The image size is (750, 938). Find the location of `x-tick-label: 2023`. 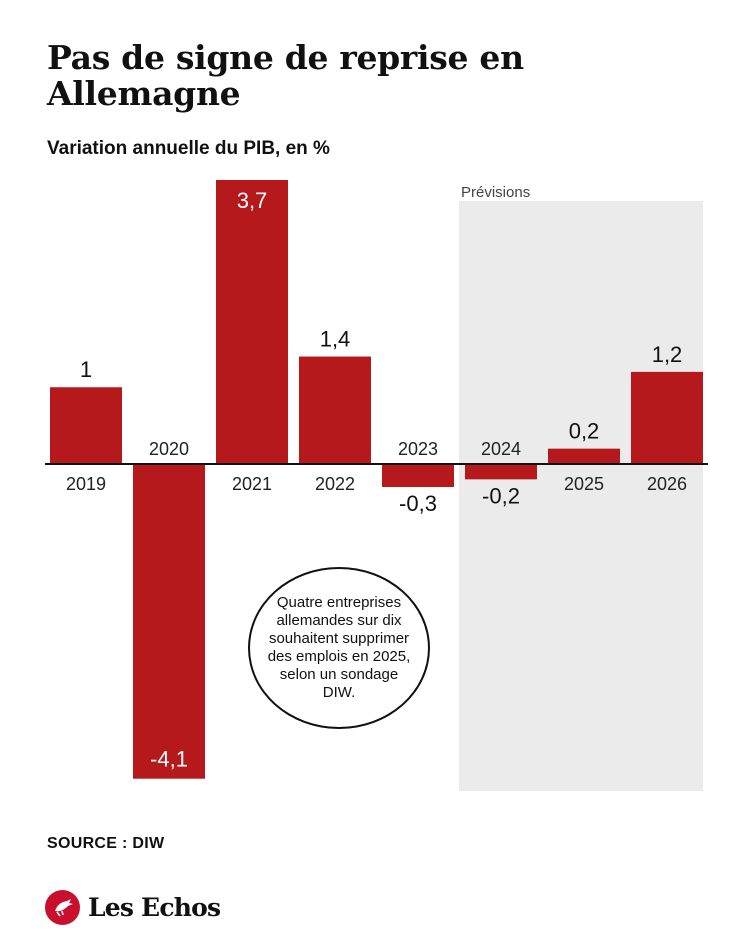

x-tick-label: 2023 is located at coordinates (418, 449).